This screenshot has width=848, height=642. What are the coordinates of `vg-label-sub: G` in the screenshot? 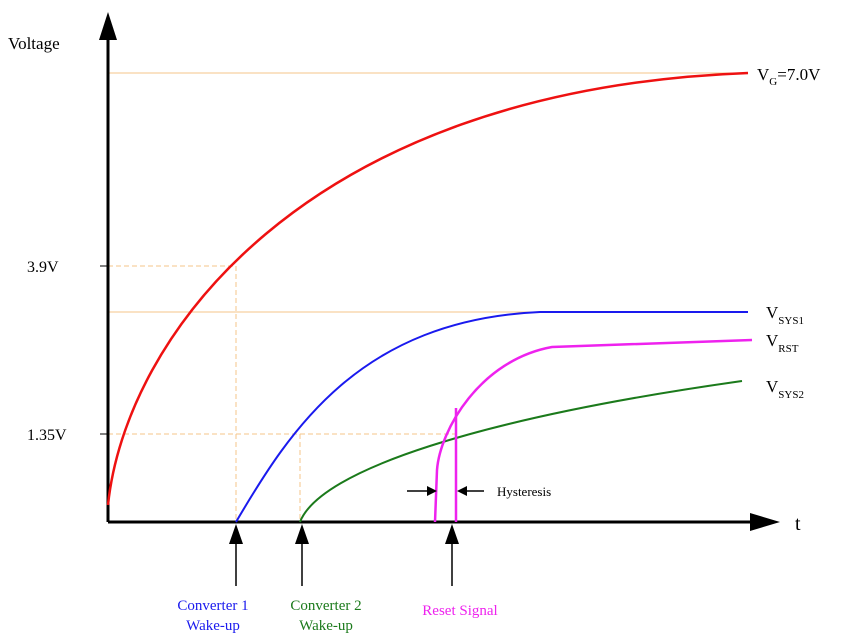 It's located at (773, 82).